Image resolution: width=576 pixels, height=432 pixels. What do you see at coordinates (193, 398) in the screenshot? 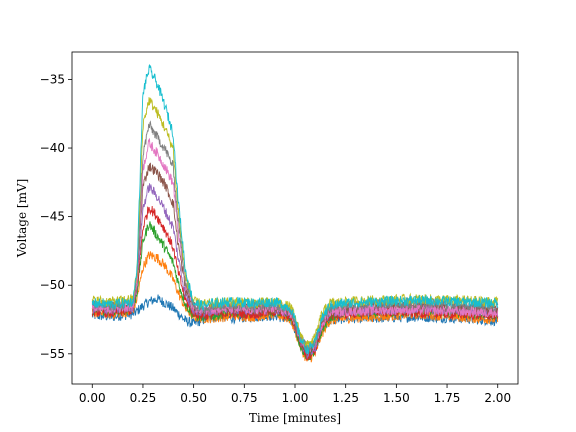
I see `x-tick-label: 0.50` at bounding box center [193, 398].